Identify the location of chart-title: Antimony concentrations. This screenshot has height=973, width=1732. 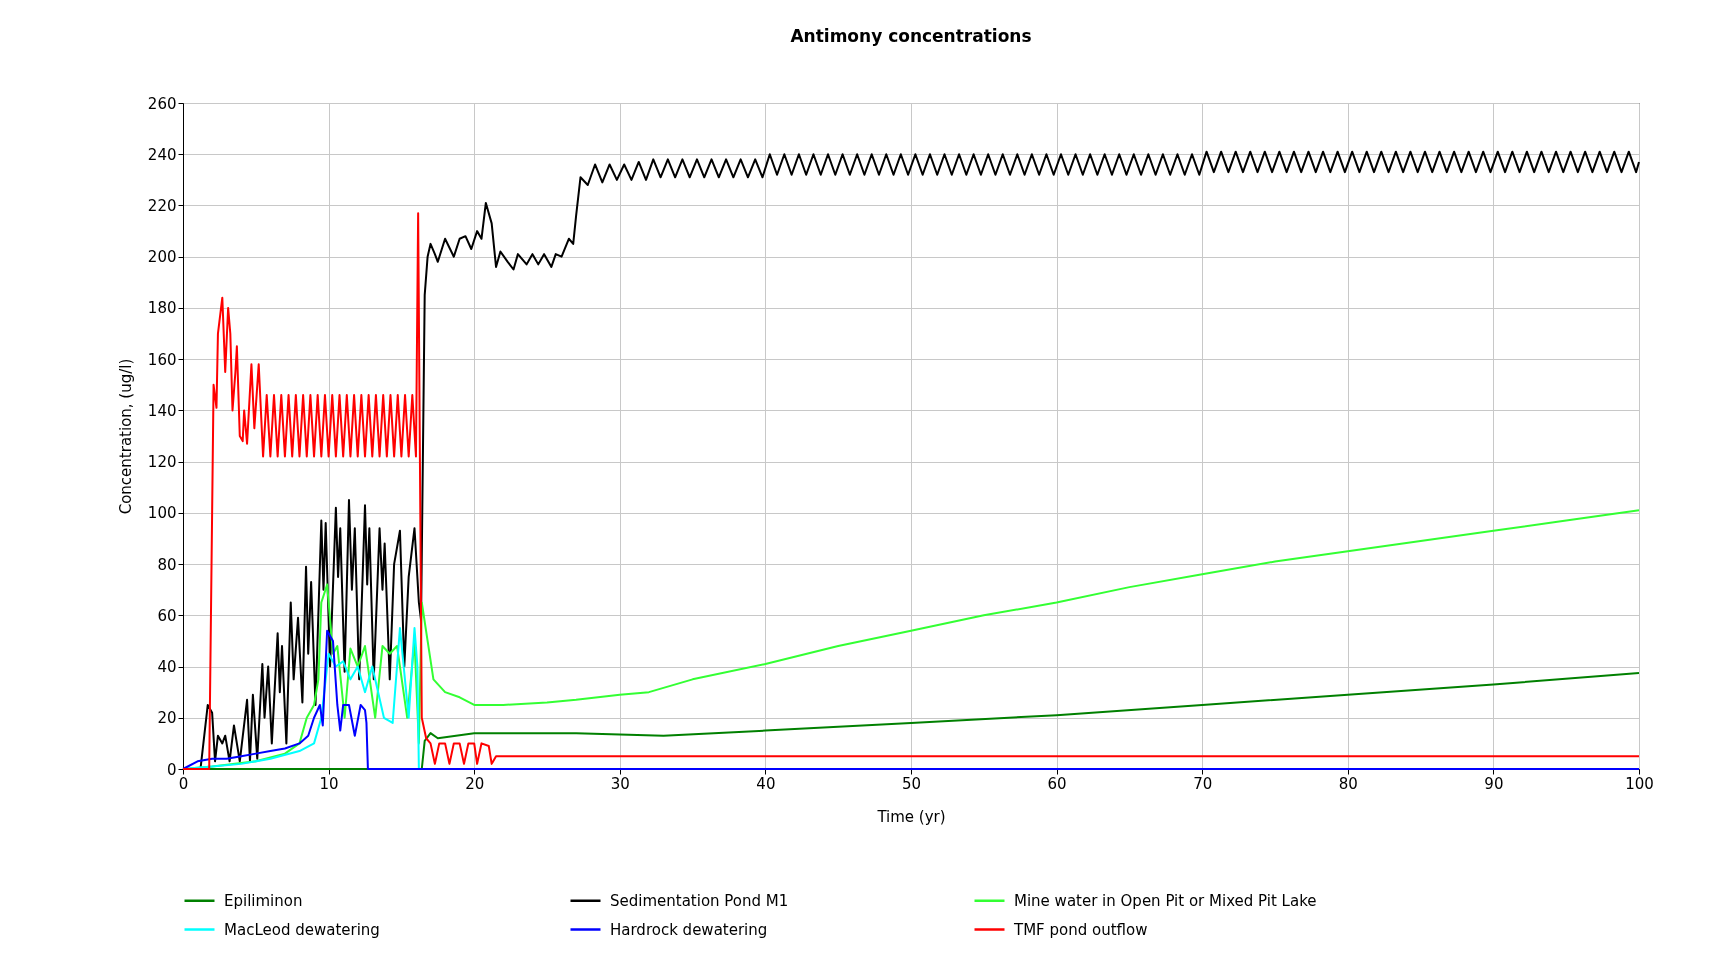
(911, 36).